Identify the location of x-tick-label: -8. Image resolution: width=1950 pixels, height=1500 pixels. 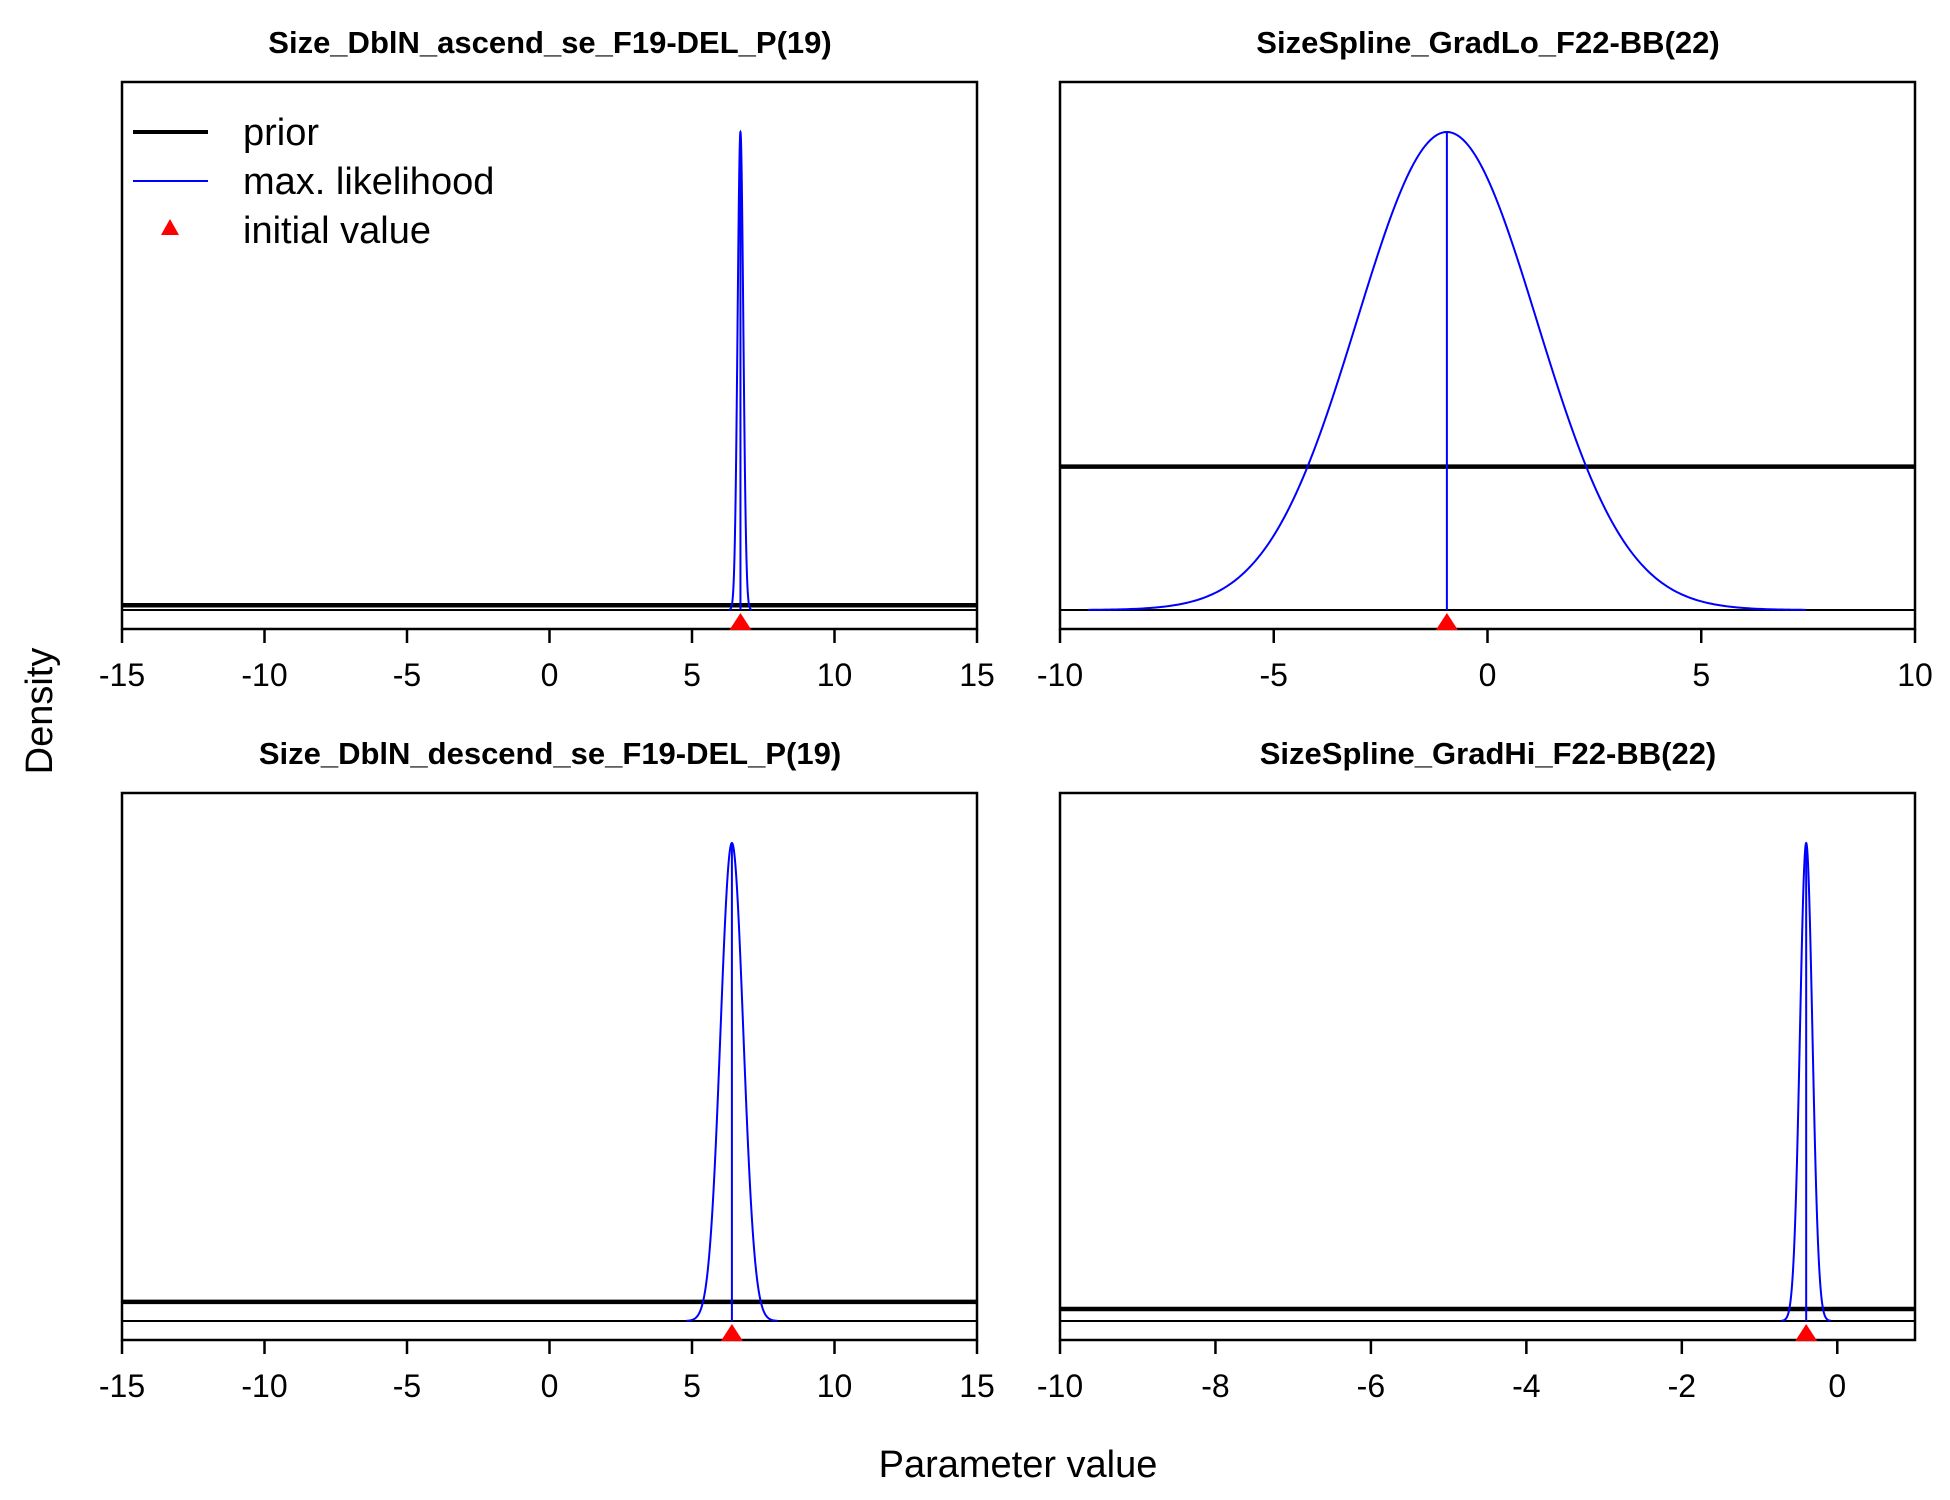
(1215, 1386).